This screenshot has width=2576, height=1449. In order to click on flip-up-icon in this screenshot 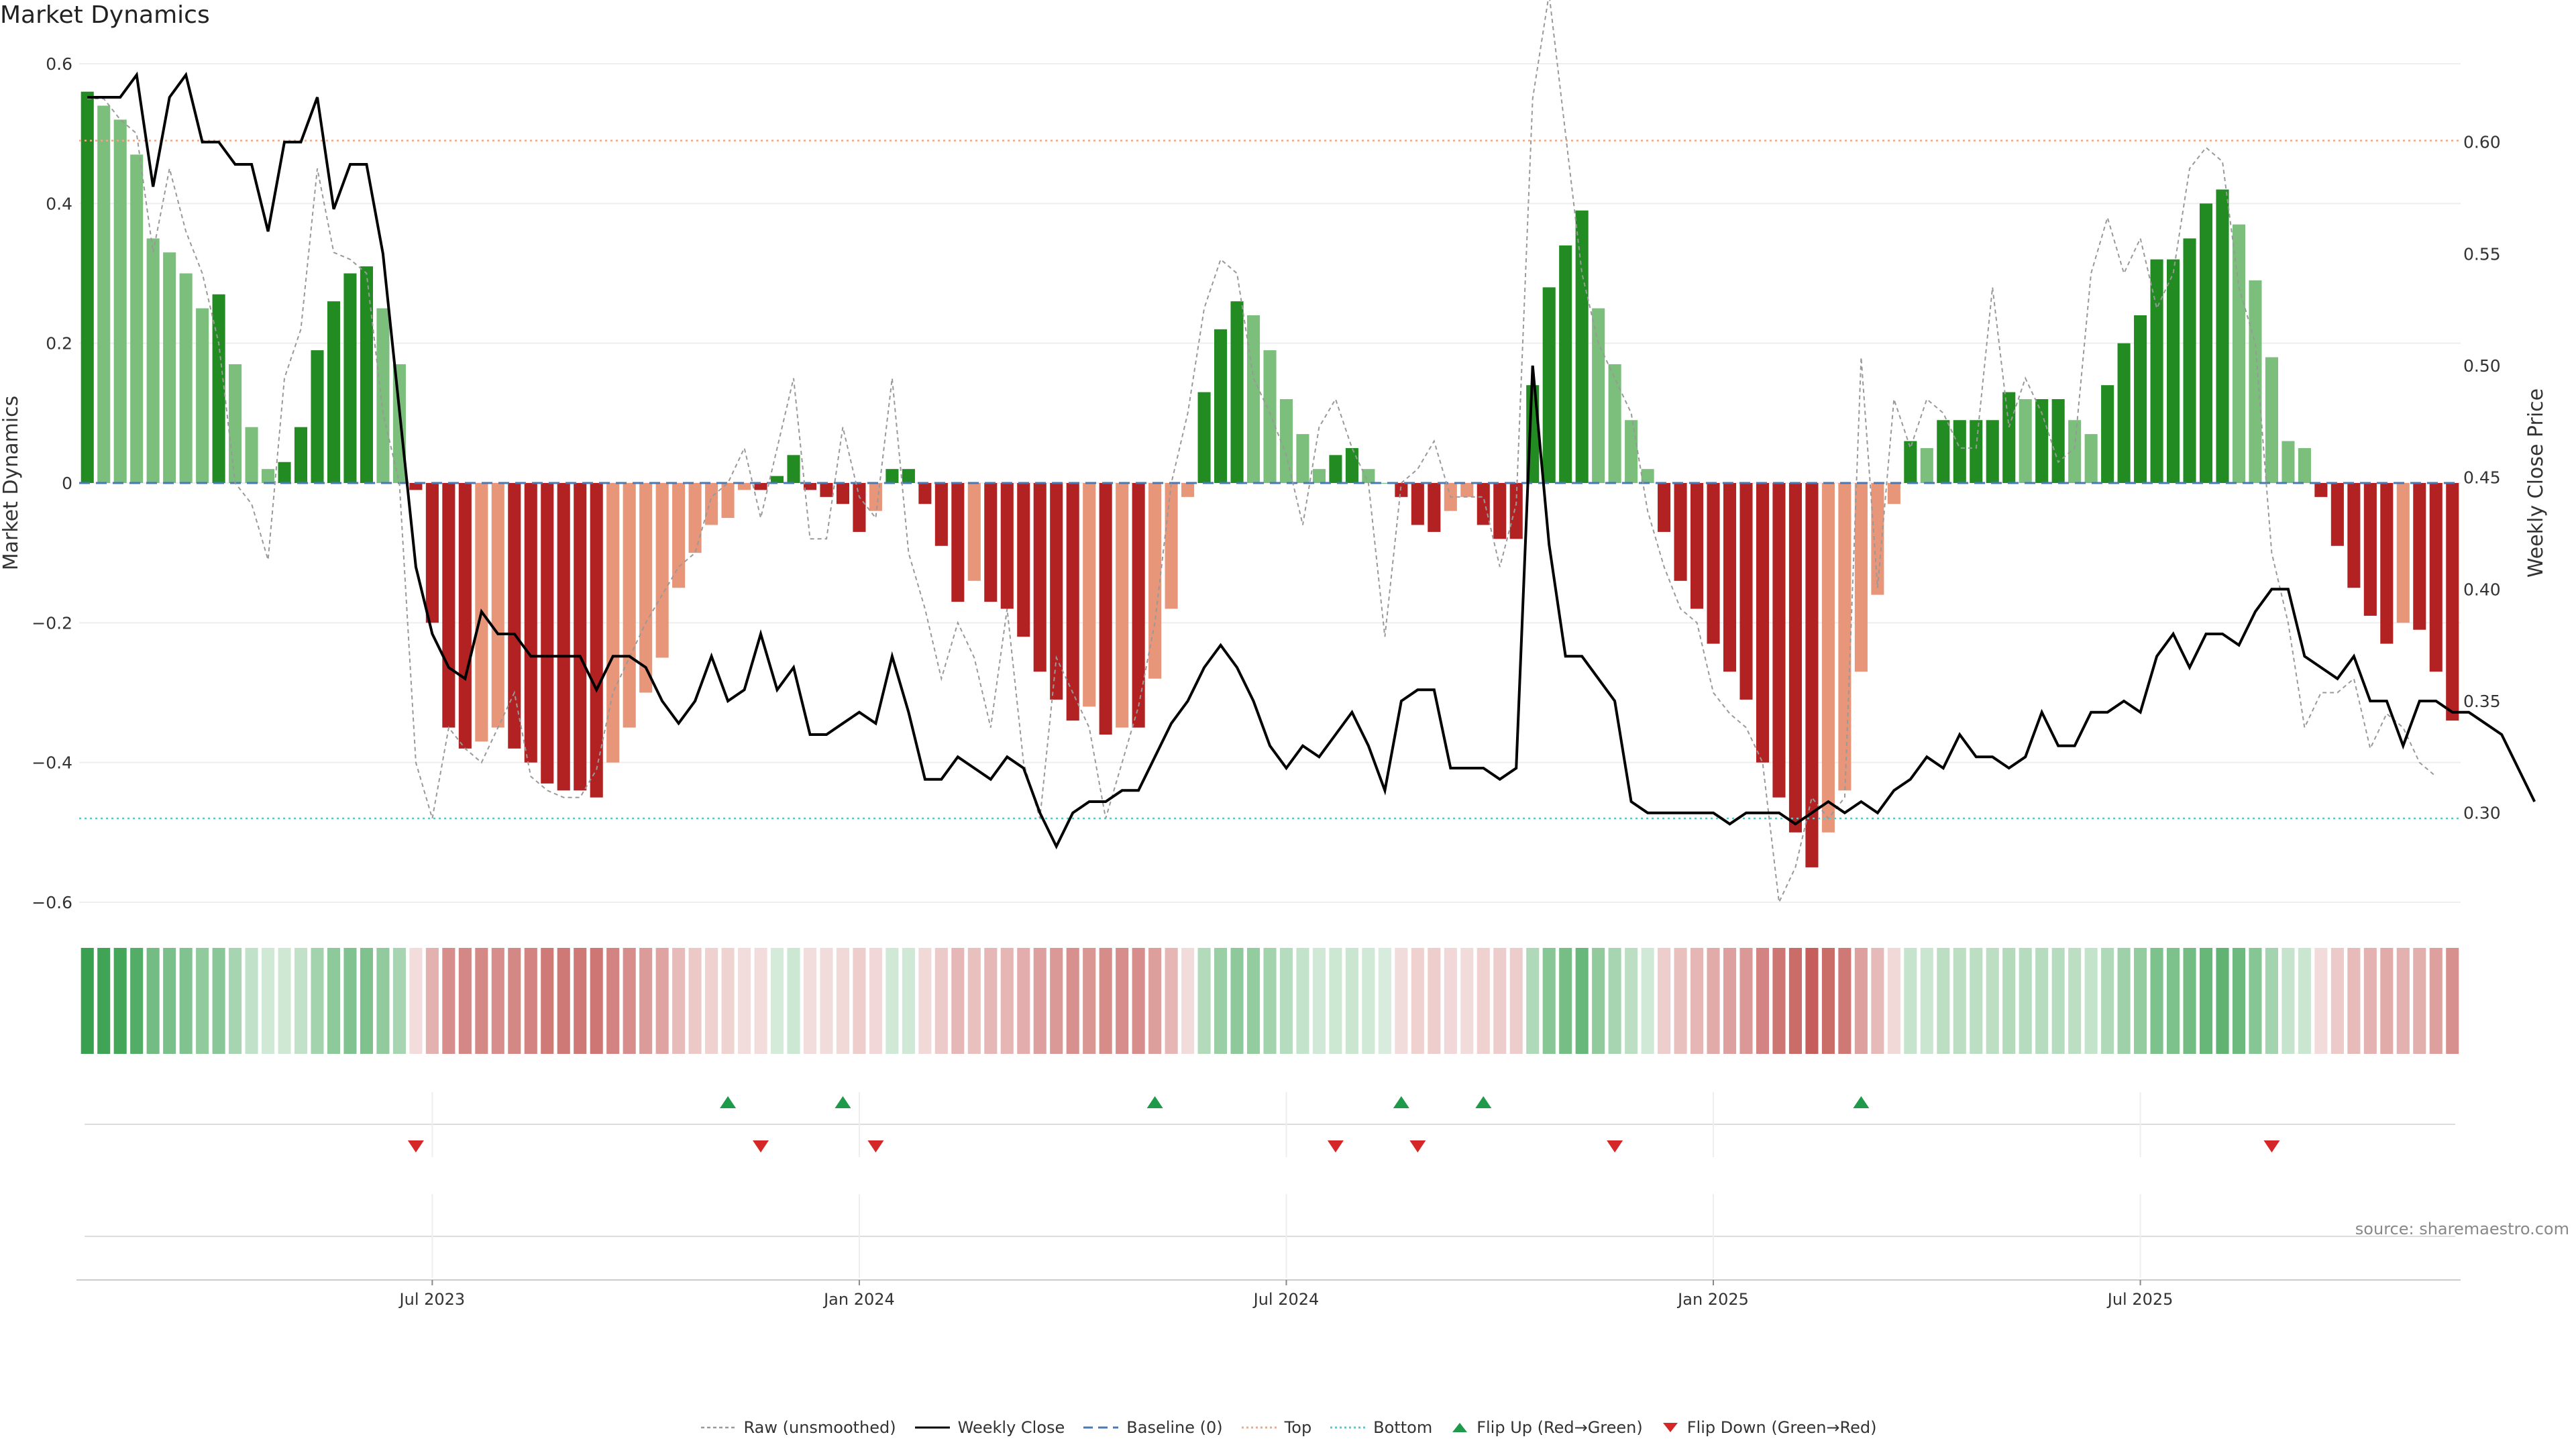, I will do `click(1460, 1427)`.